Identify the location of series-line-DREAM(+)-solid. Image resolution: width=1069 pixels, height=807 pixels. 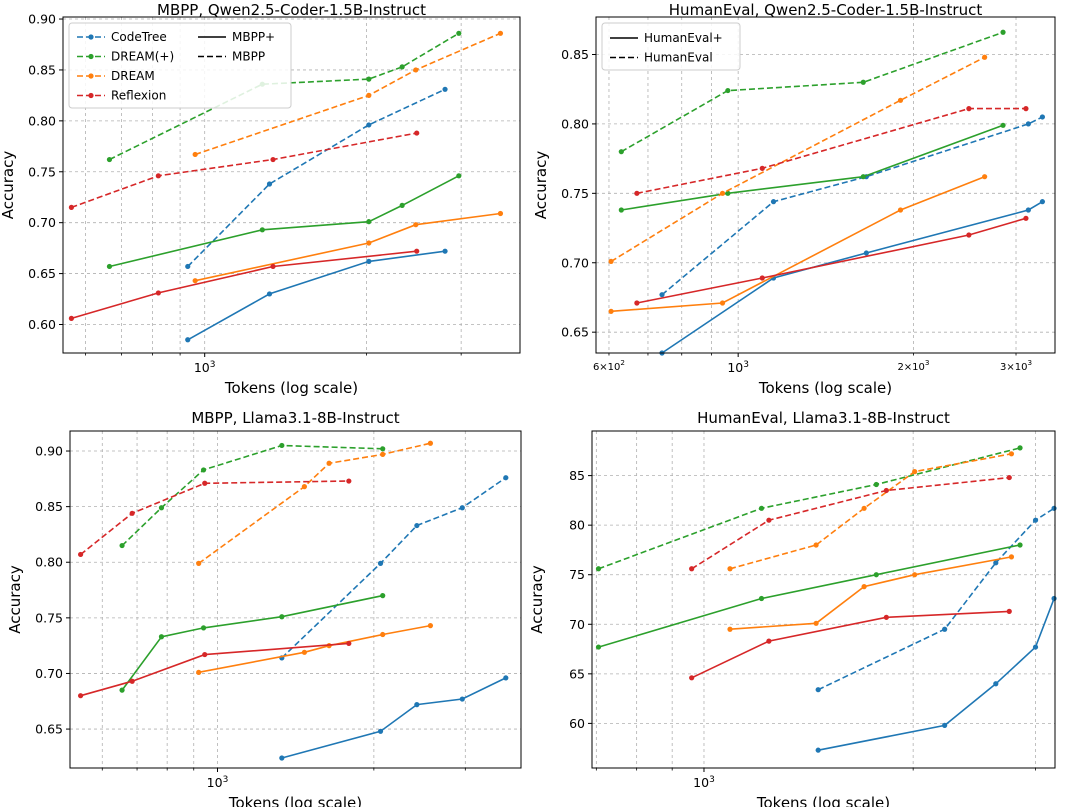
(809, 596).